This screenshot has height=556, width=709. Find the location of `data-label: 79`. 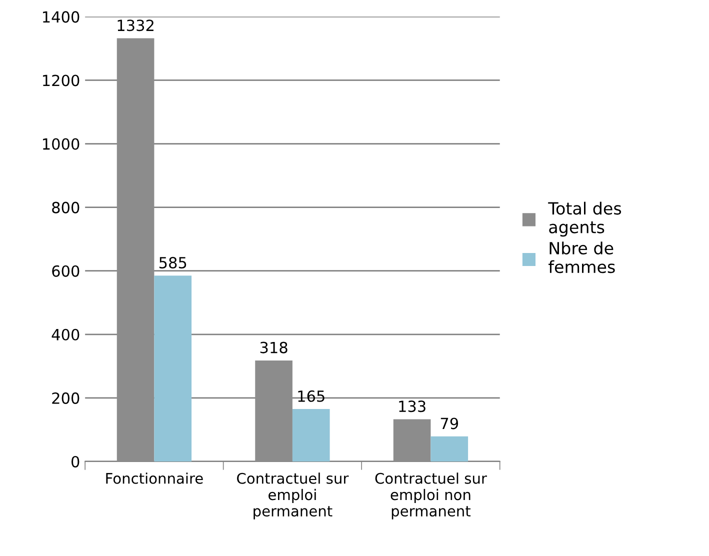

data-label: 79 is located at coordinates (449, 424).